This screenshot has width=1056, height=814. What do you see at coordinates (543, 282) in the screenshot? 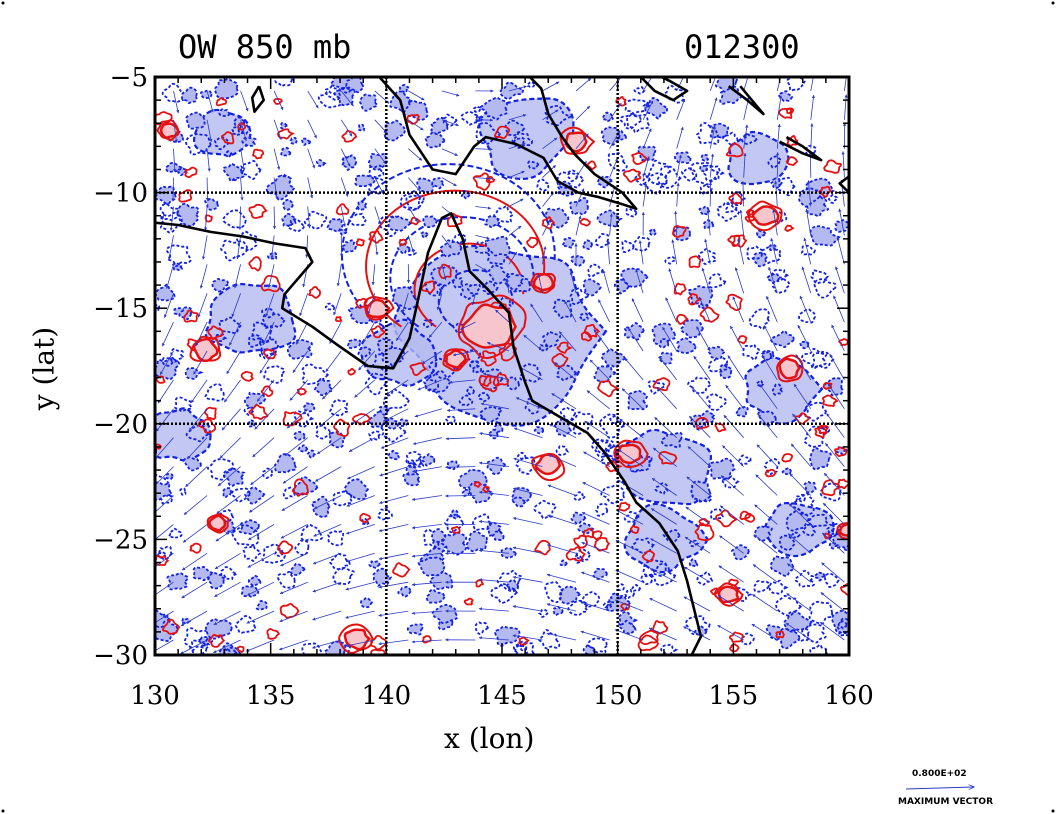
I see `positive-region` at bounding box center [543, 282].